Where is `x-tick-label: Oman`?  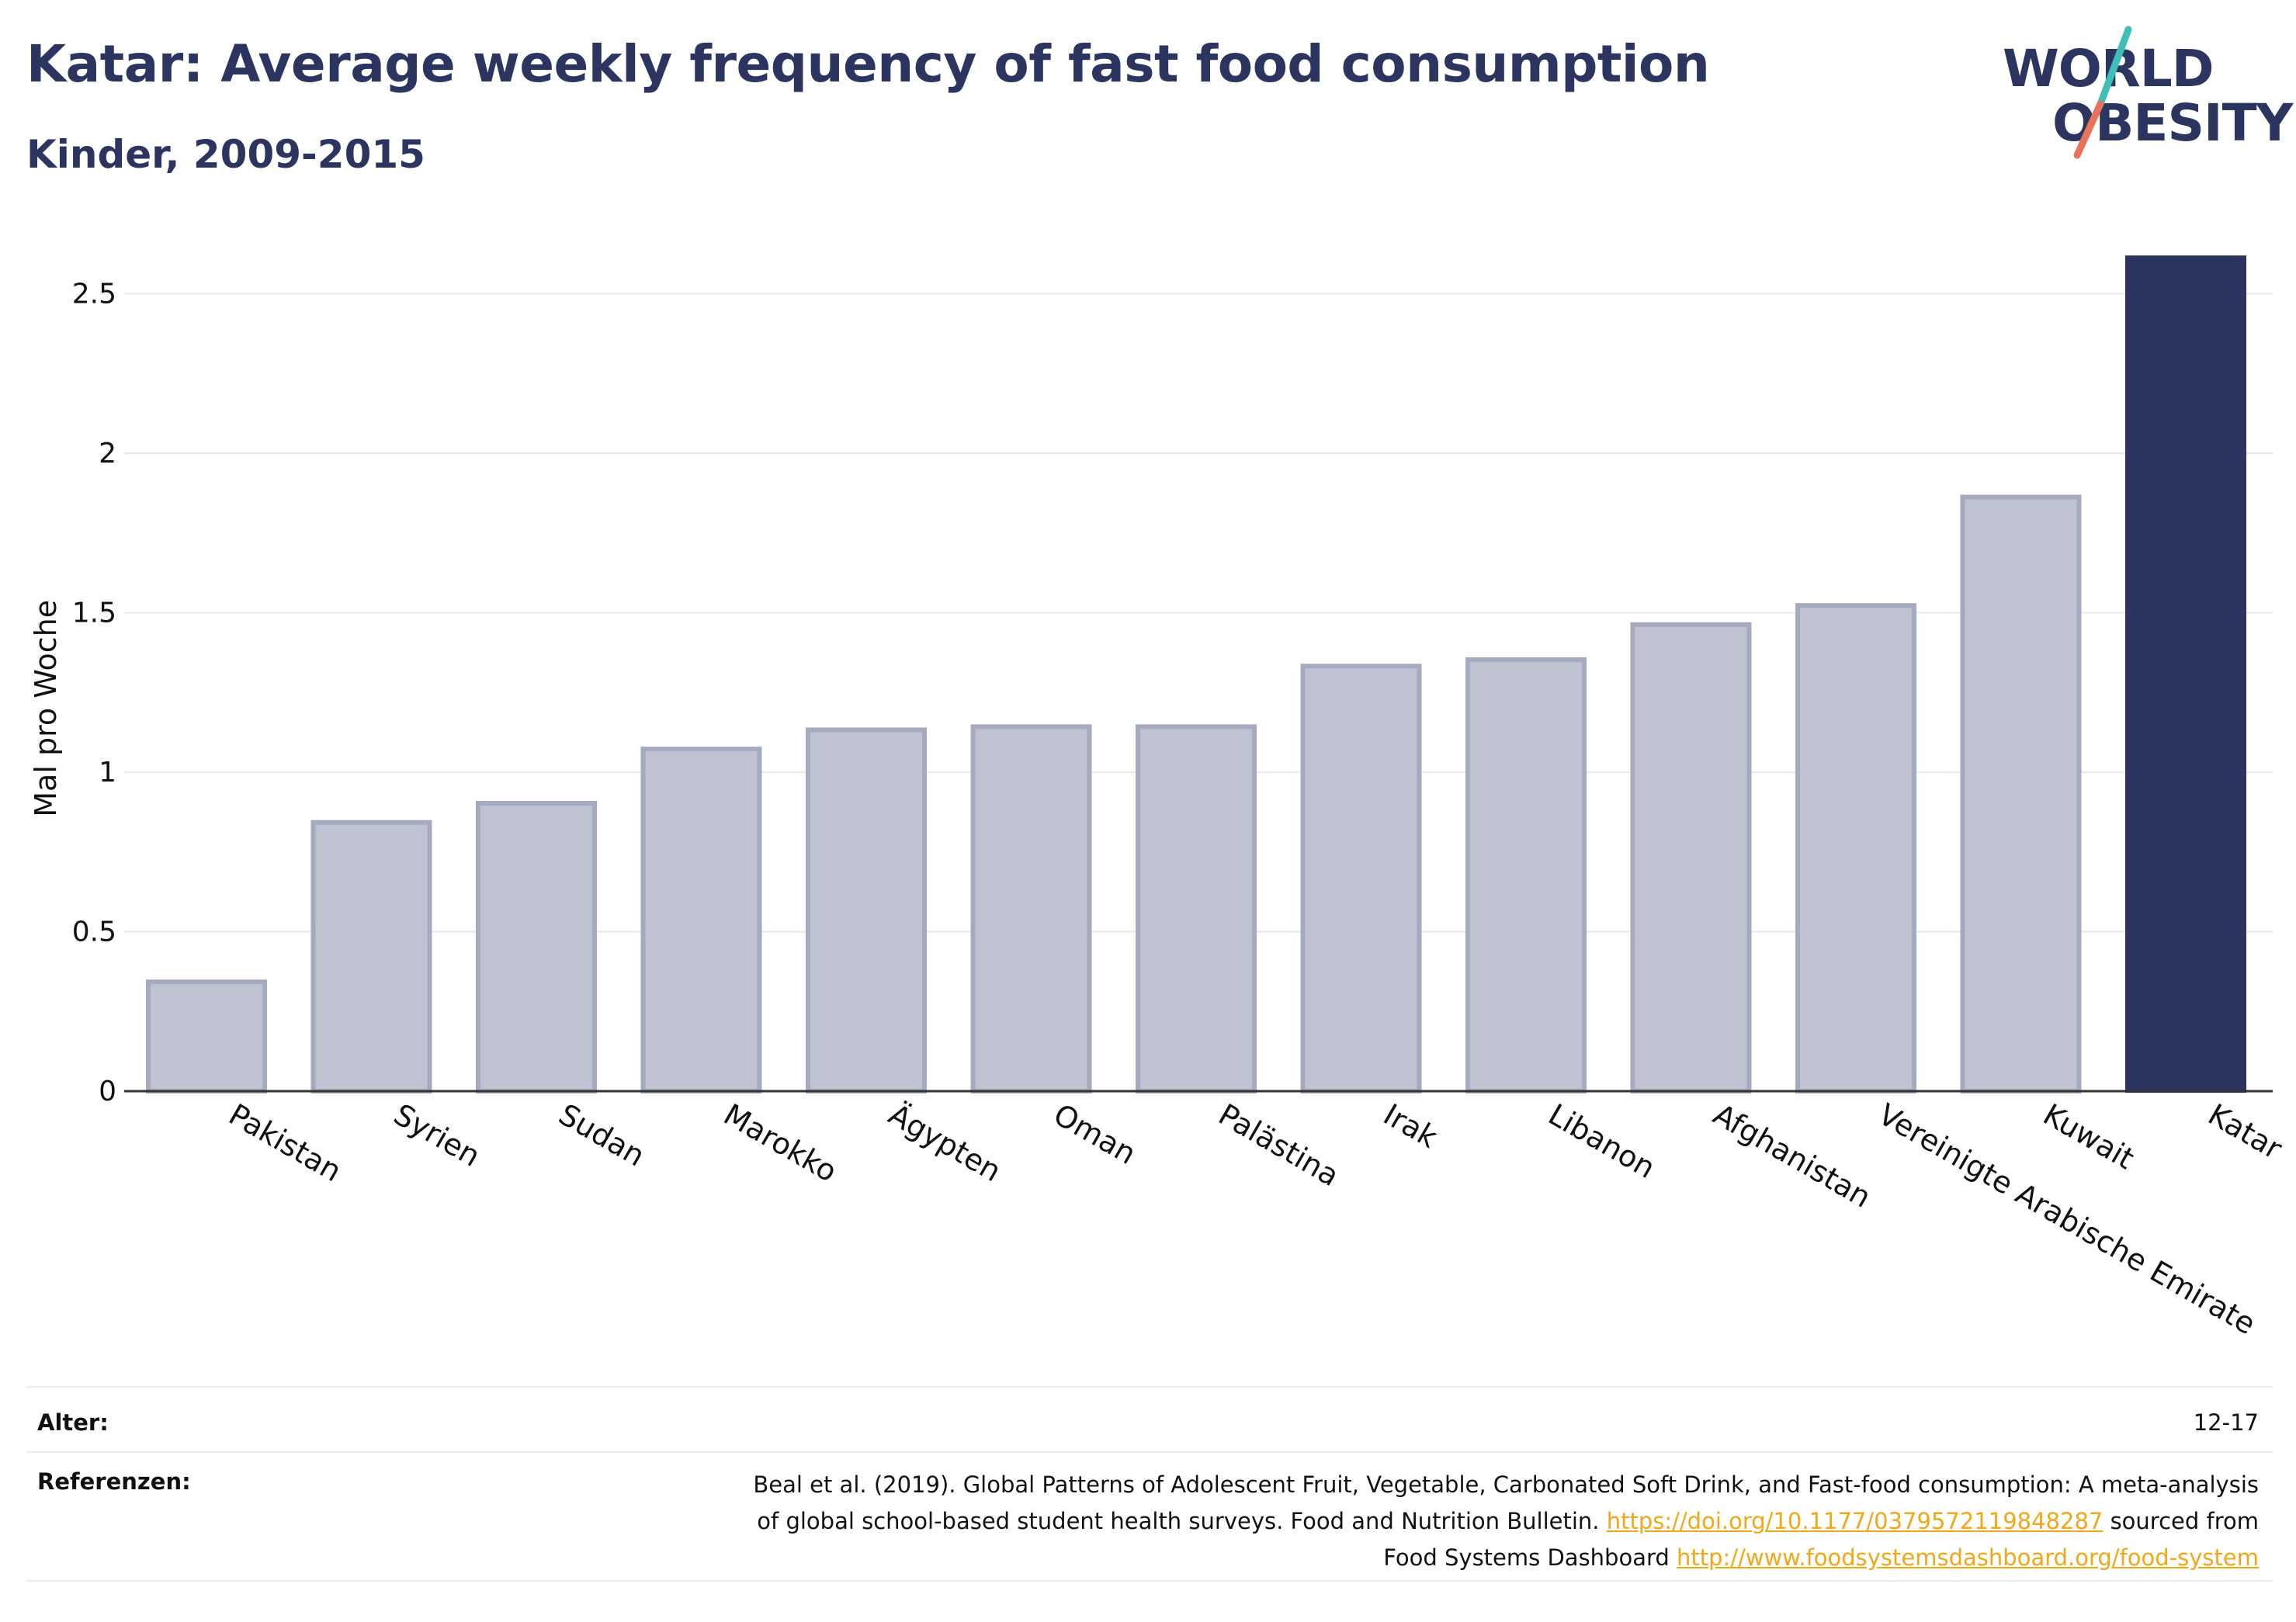 x-tick-label: Oman is located at coordinates (1095, 1134).